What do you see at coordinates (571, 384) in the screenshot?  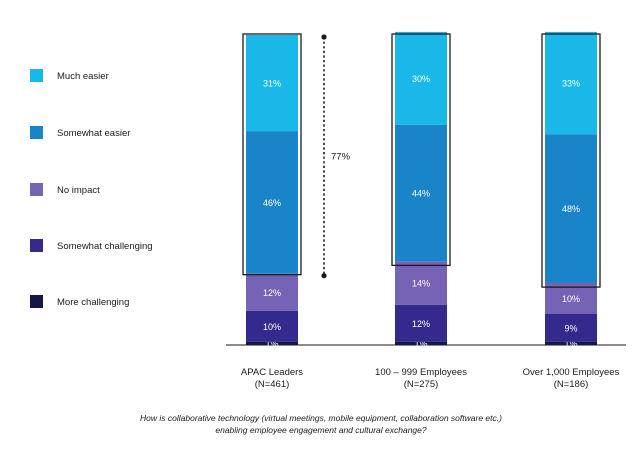 I see `category-sublabel-3: (N=186)` at bounding box center [571, 384].